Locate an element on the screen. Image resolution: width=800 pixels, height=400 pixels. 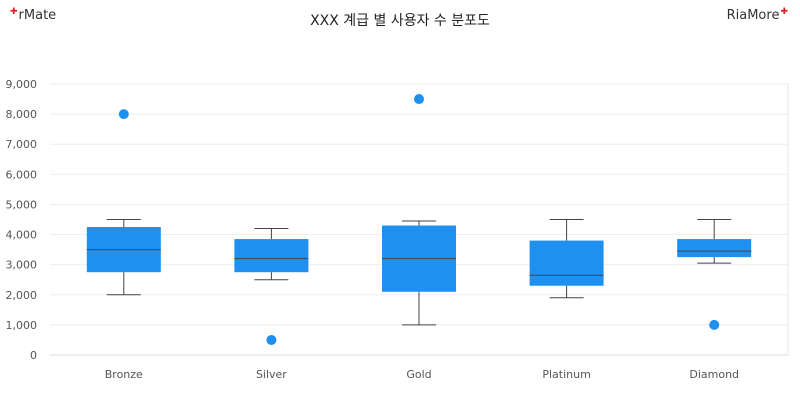
x-tick-label: Bronze is located at coordinates (124, 374).